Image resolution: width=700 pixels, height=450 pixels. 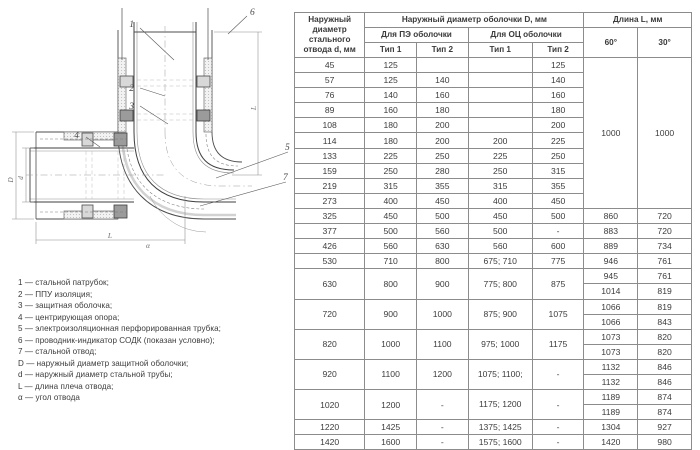 I want to click on cell-pe-type2: 900, so click(x=442, y=284).